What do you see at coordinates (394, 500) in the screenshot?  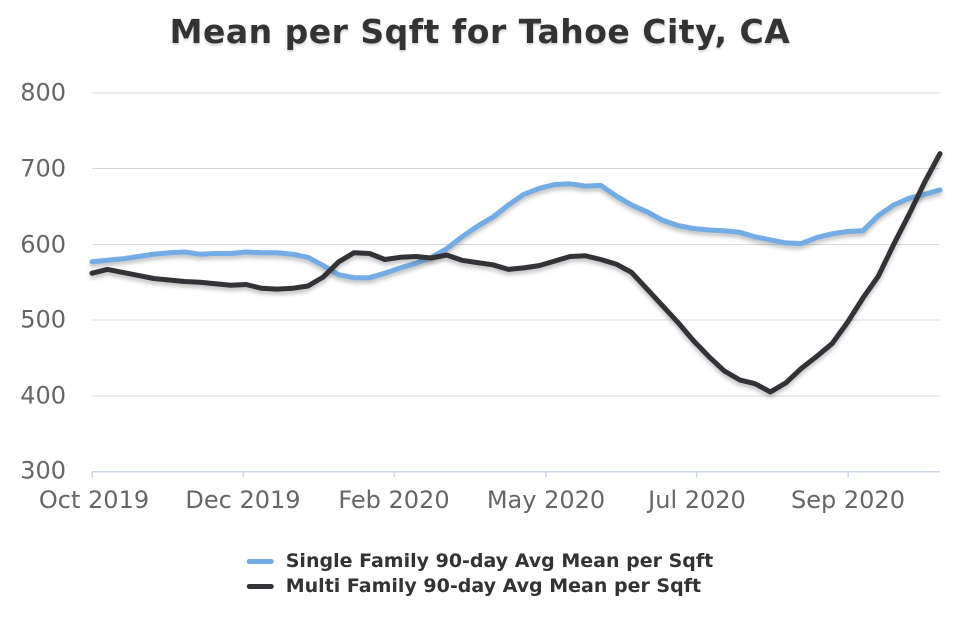 I see `x-axis-label-feb-2020: Feb 2020` at bounding box center [394, 500].